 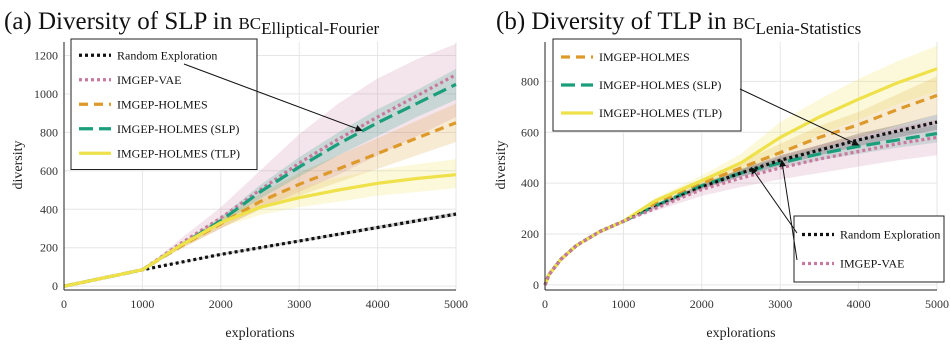 What do you see at coordinates (178, 129) in the screenshot?
I see `panel-a-legend-label-imgep-holmes-slp: IMGEP-HOLMES (SLP)` at bounding box center [178, 129].